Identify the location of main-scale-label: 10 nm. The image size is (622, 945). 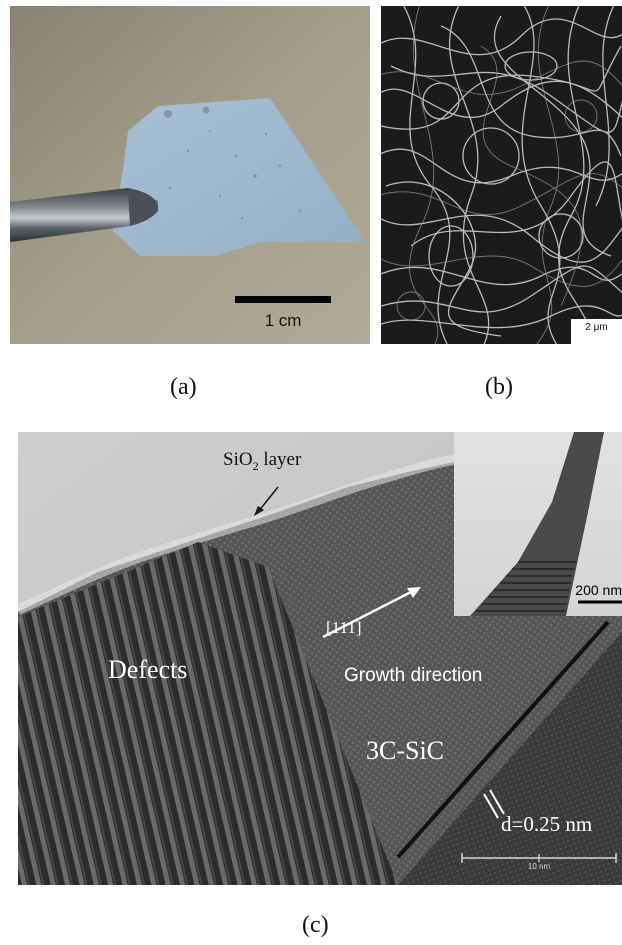
(539, 866).